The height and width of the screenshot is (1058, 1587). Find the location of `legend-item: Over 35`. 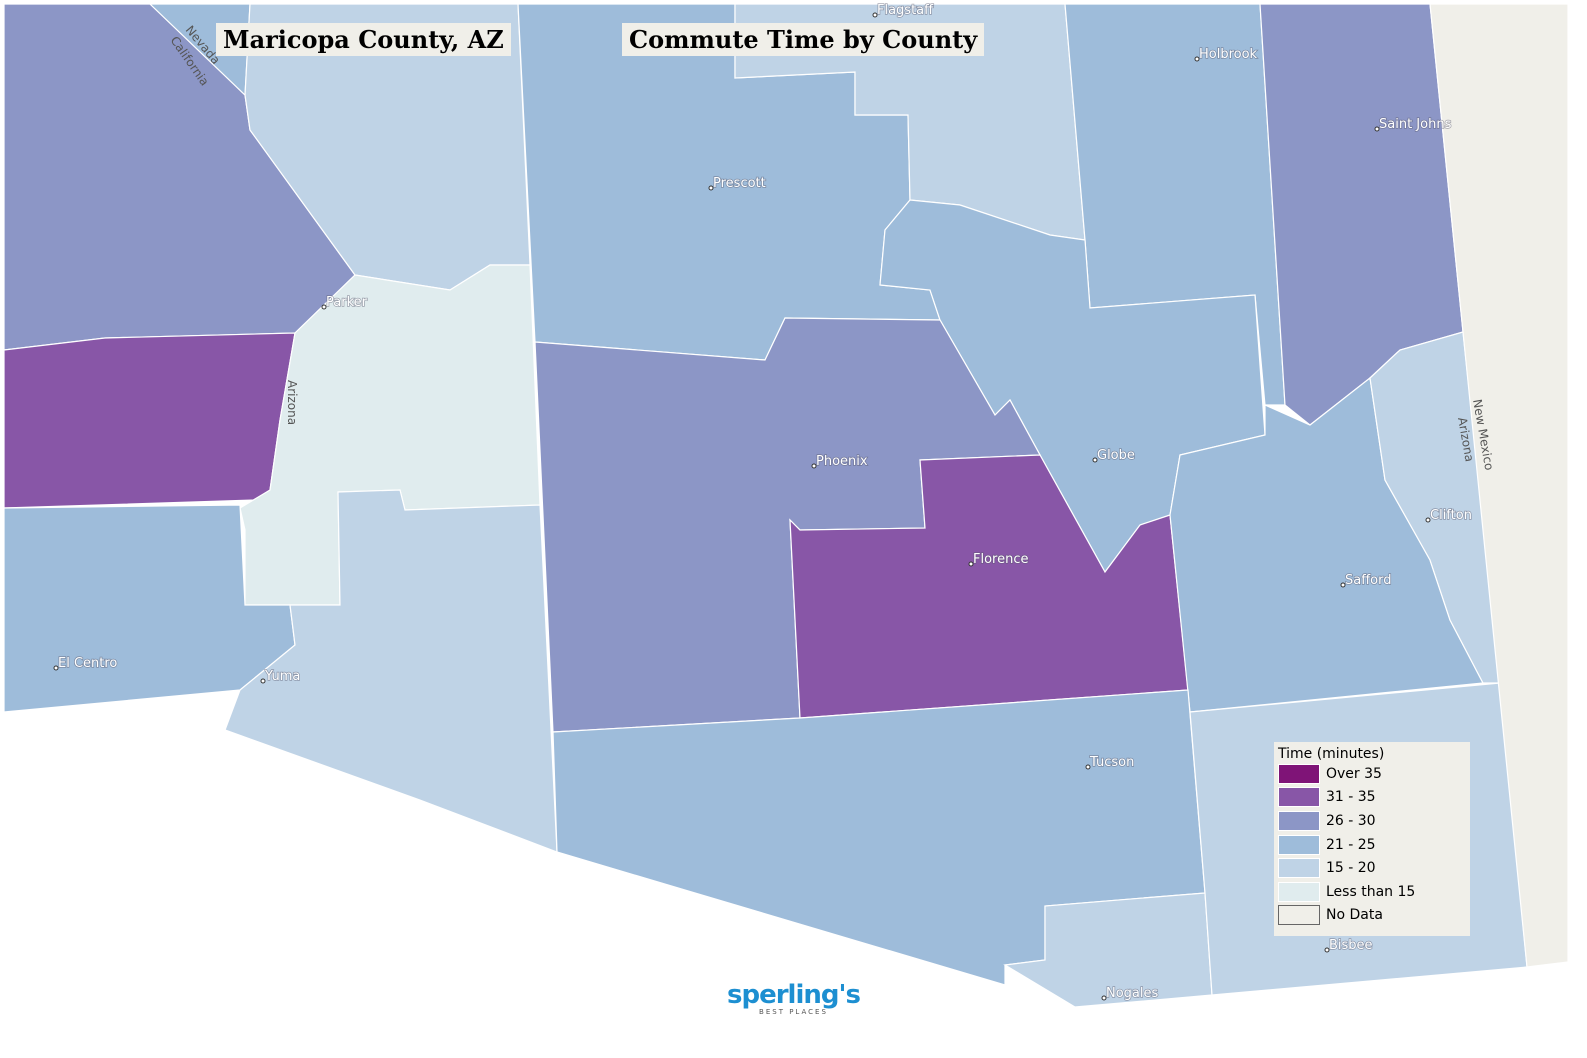

legend-item: Over 35 is located at coordinates (1372, 774).